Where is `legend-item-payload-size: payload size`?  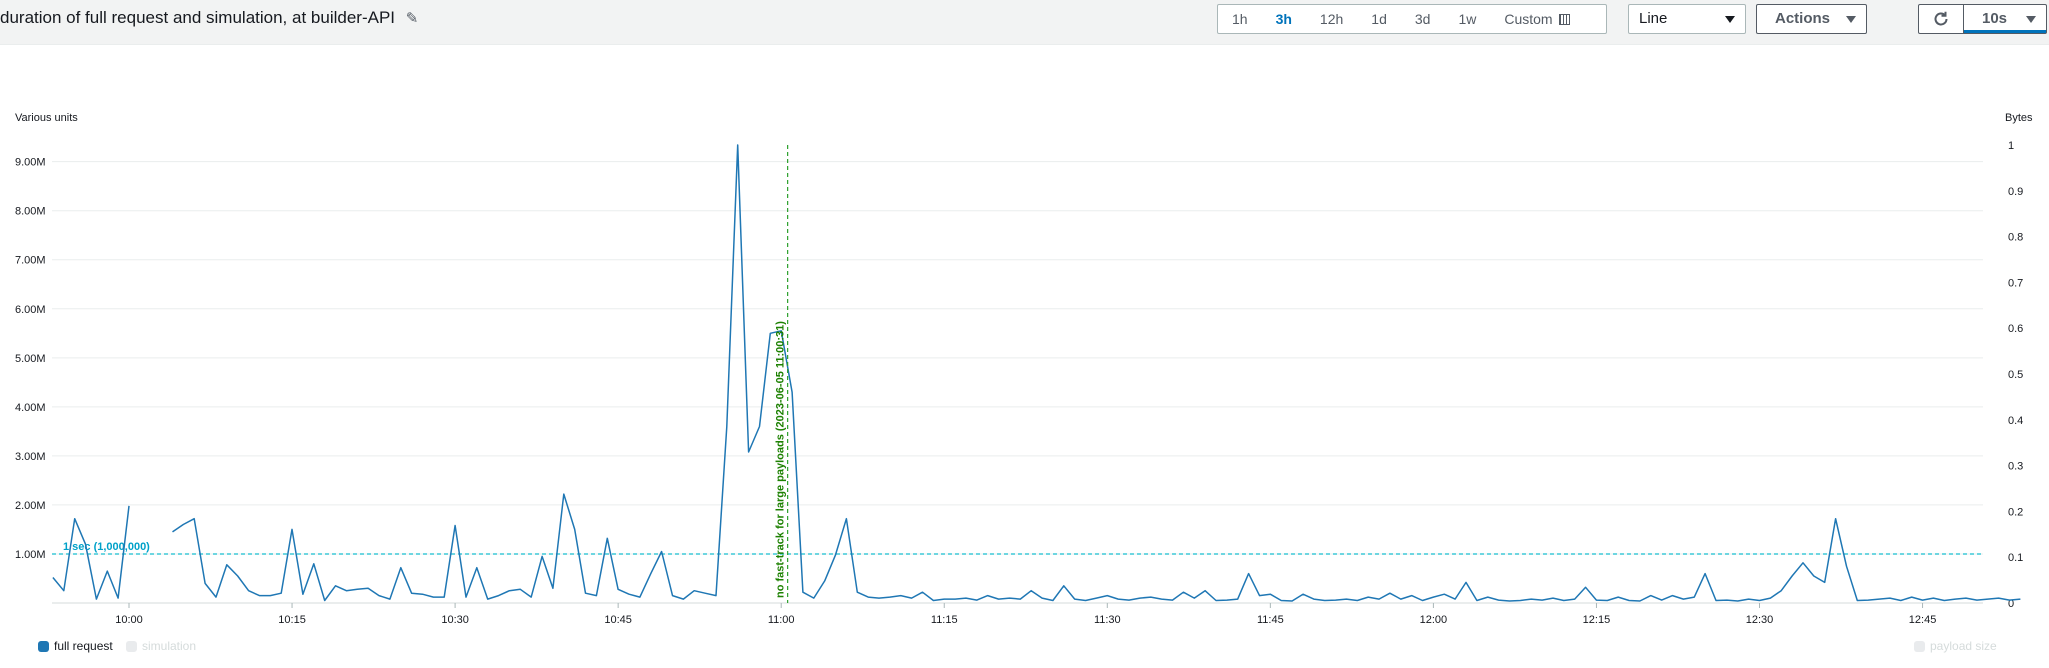 legend-item-payload-size: payload size is located at coordinates (1955, 646).